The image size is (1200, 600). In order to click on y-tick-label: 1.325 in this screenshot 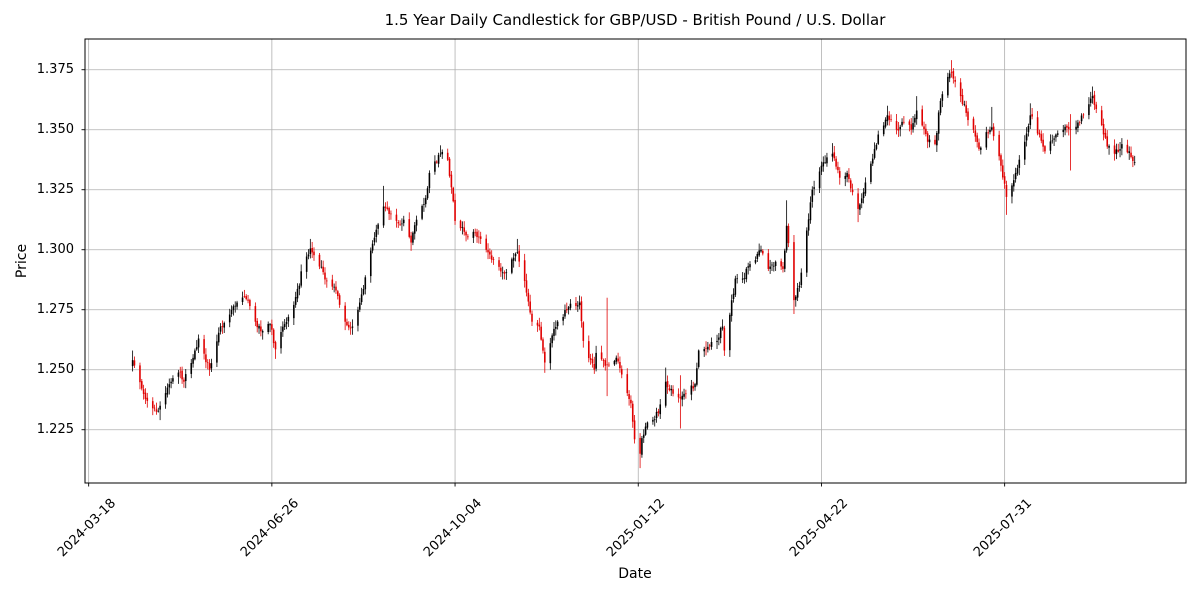, I will do `click(55, 190)`.